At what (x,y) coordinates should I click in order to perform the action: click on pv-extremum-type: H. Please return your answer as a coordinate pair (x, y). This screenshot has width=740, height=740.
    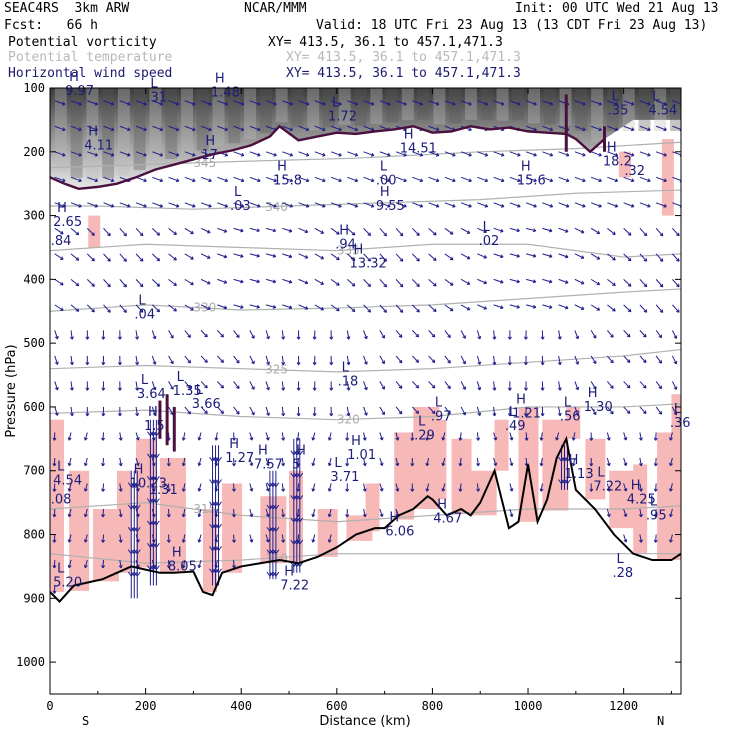
    Looking at the image, I should click on (344, 230).